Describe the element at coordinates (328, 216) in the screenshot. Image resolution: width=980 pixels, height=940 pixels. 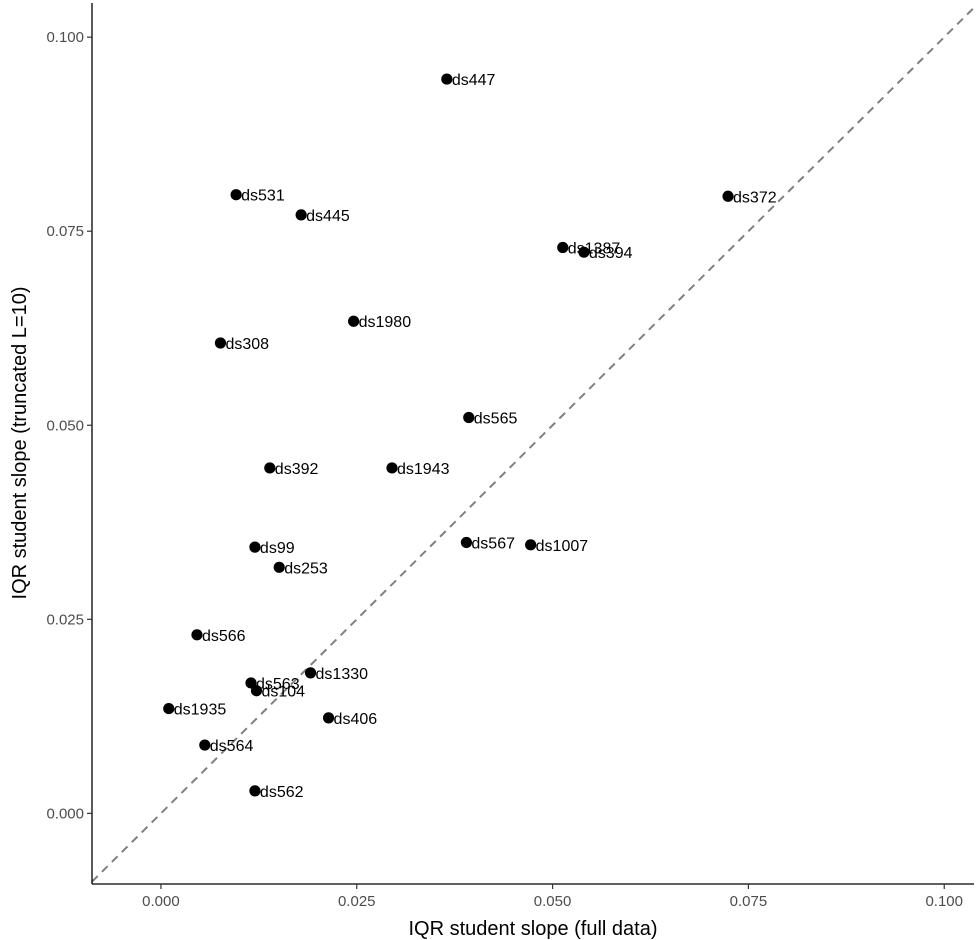
I see `point-label: ds445` at that location.